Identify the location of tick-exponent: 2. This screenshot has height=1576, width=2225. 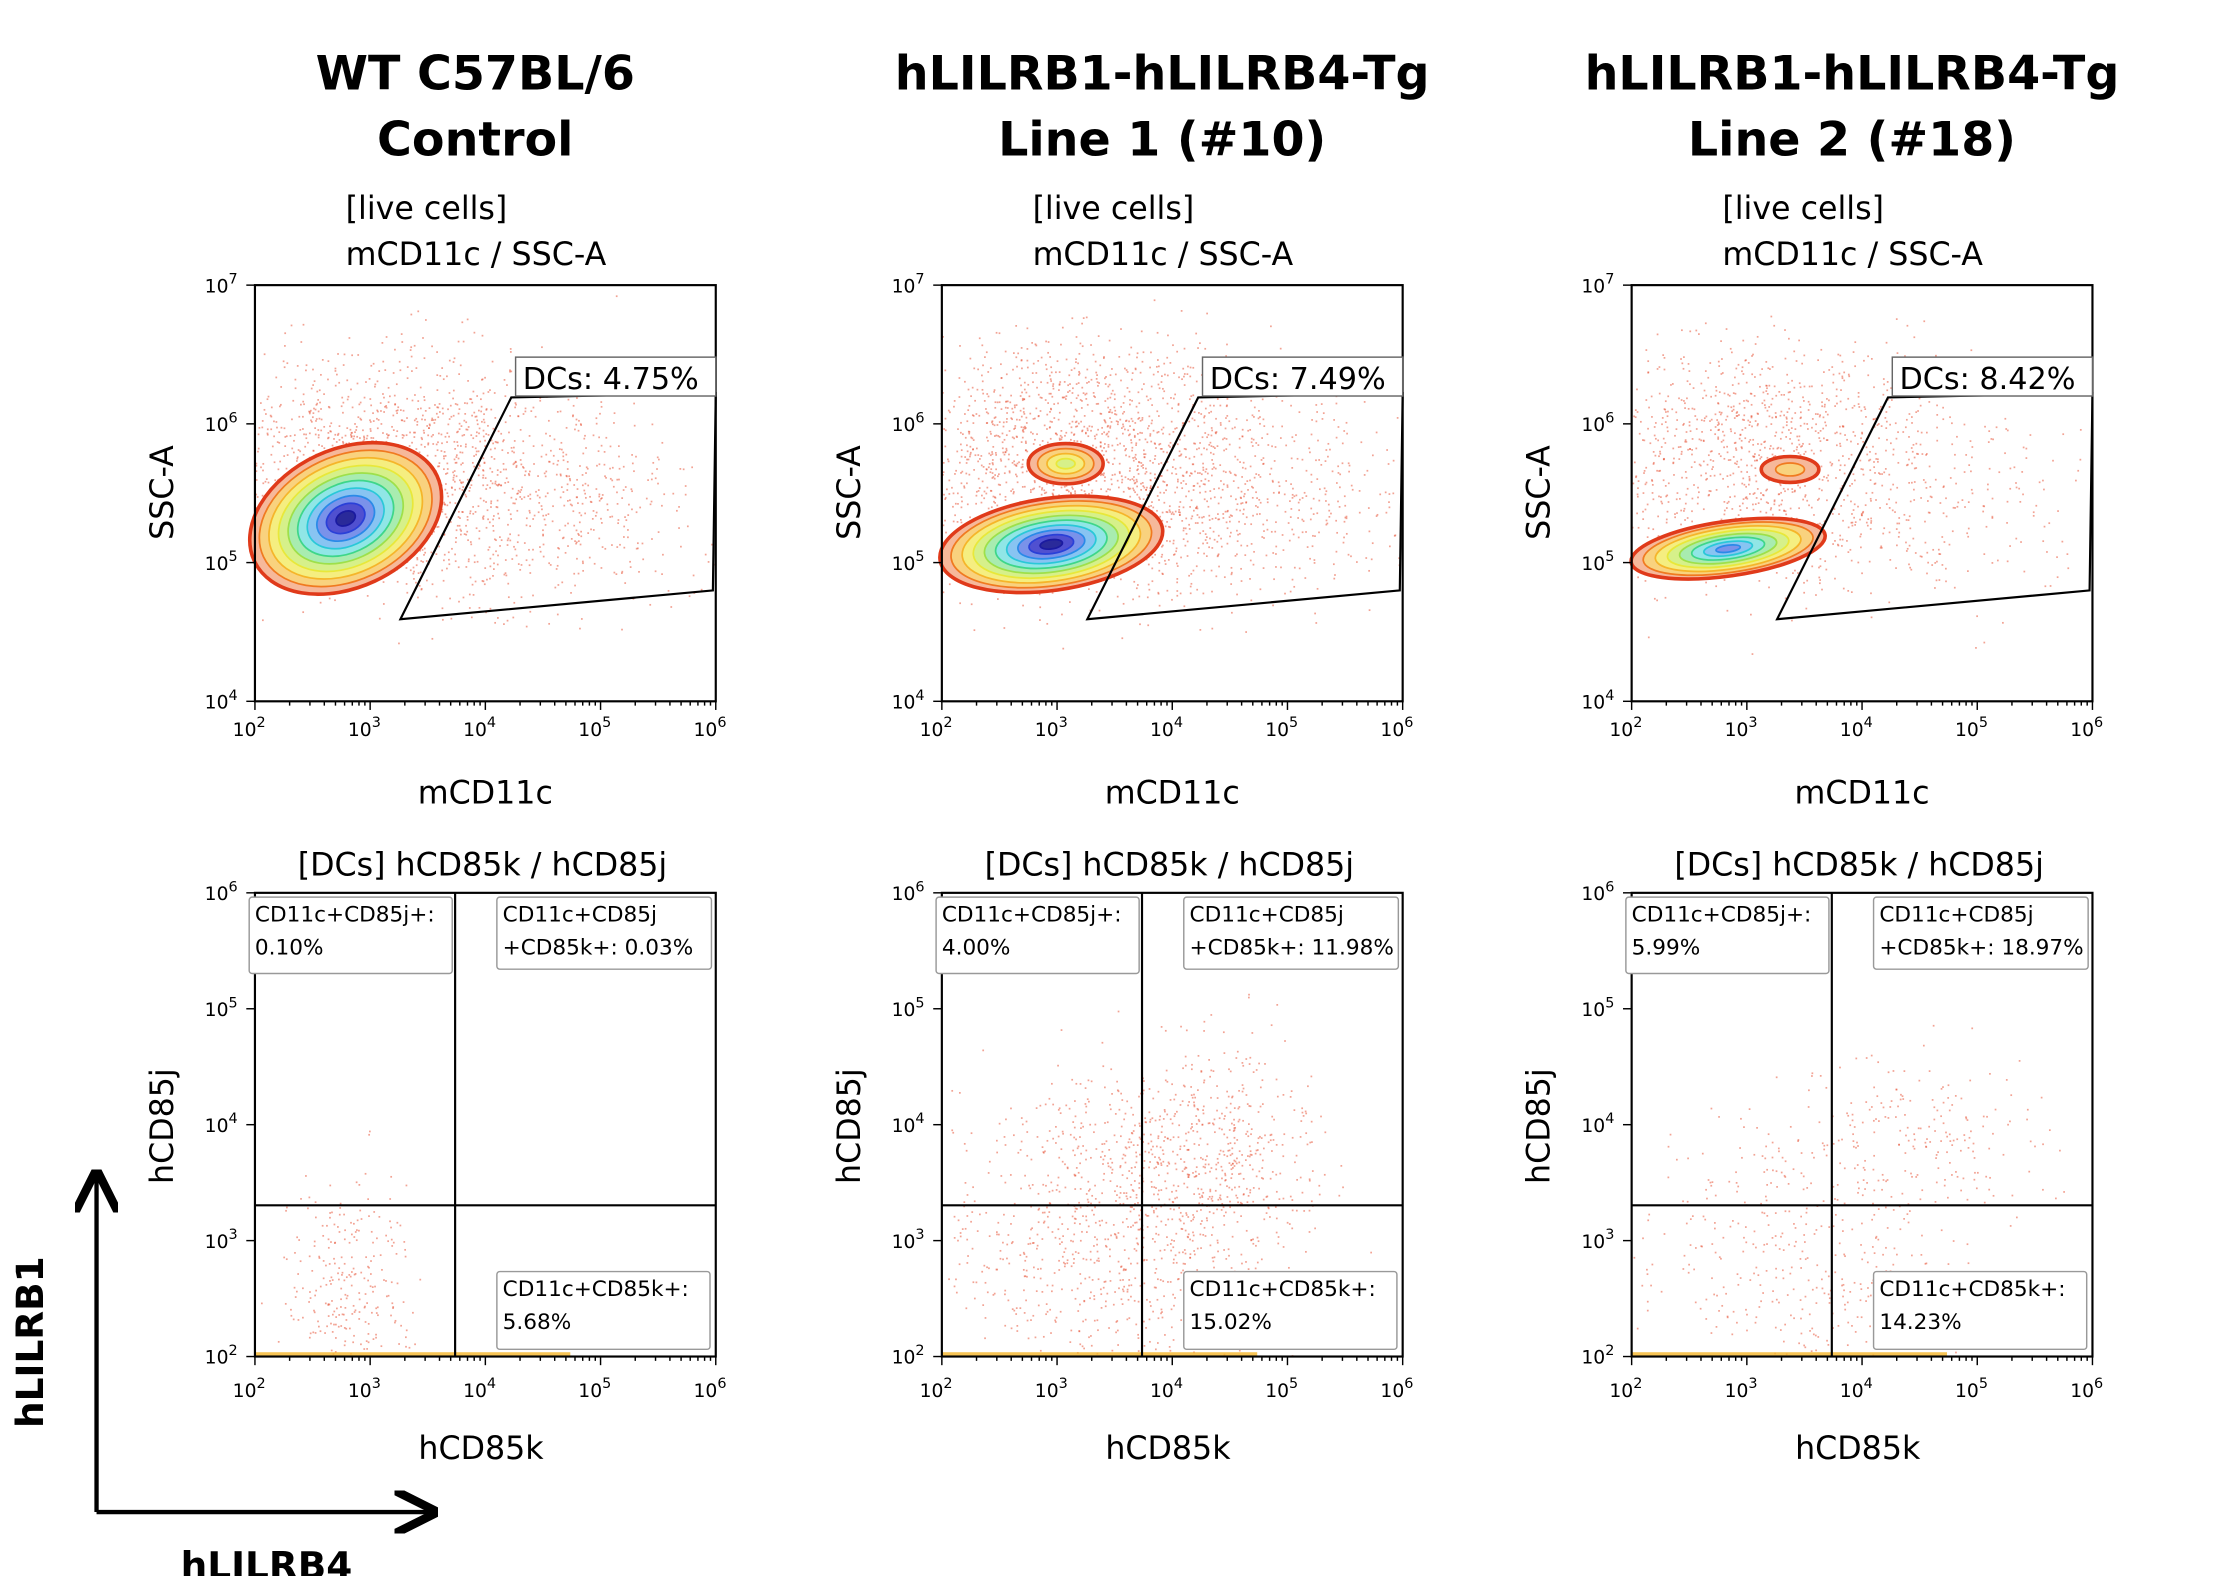
(233, 1351).